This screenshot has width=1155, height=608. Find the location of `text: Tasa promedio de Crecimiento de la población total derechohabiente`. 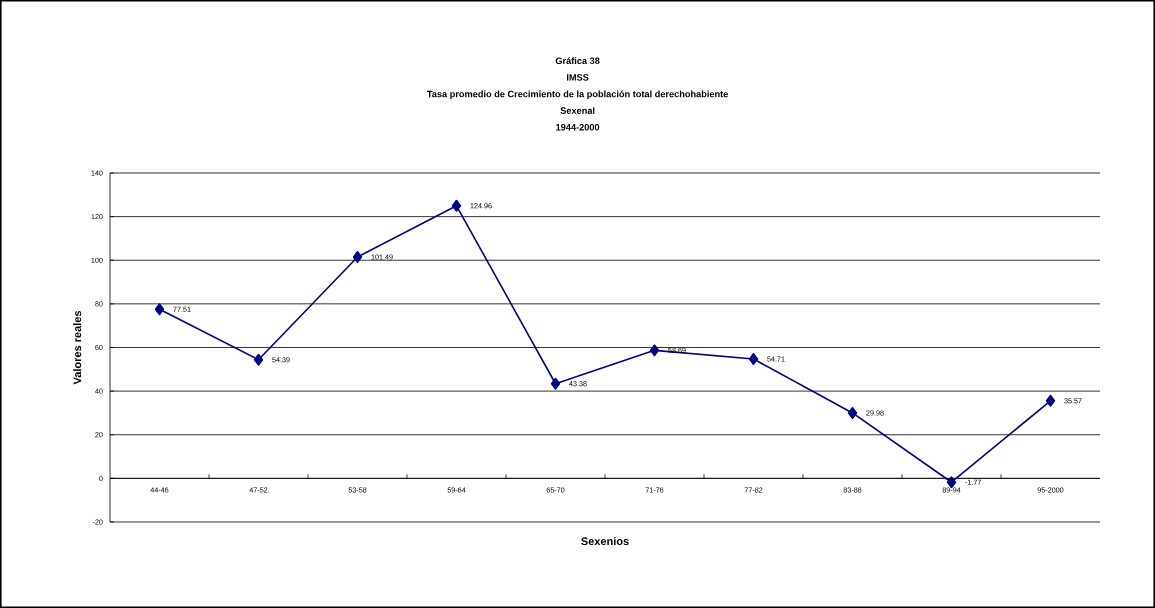

text: Tasa promedio de Crecimiento de la población total derechohabiente is located at coordinates (577, 95).